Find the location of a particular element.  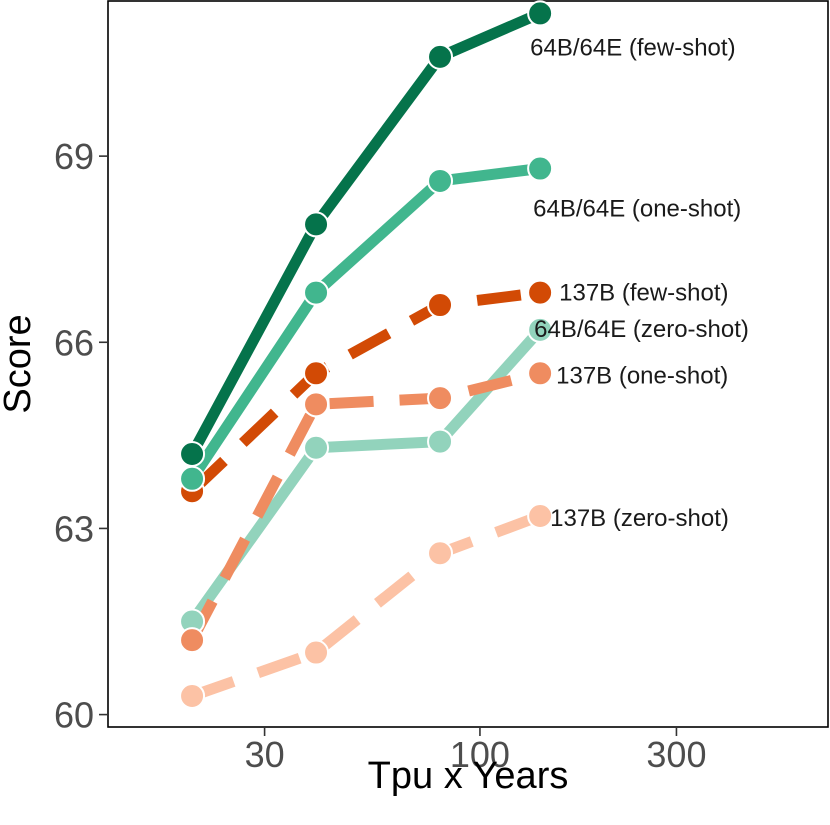

x-tick-label: 30 is located at coordinates (265, 754).